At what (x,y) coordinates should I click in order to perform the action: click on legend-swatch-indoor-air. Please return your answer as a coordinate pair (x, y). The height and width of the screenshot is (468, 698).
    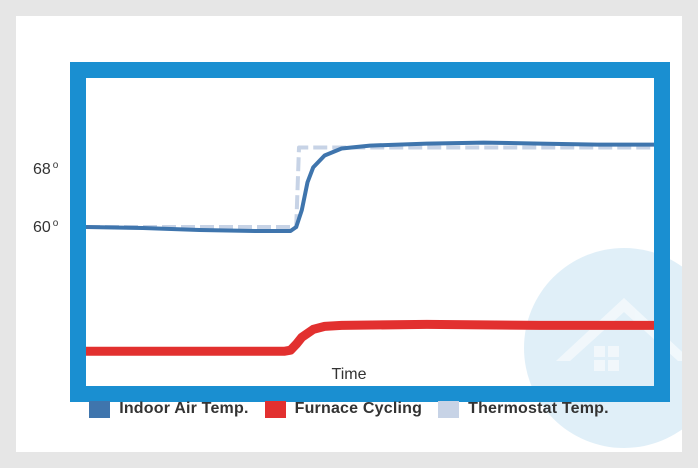
    Looking at the image, I should click on (100, 409).